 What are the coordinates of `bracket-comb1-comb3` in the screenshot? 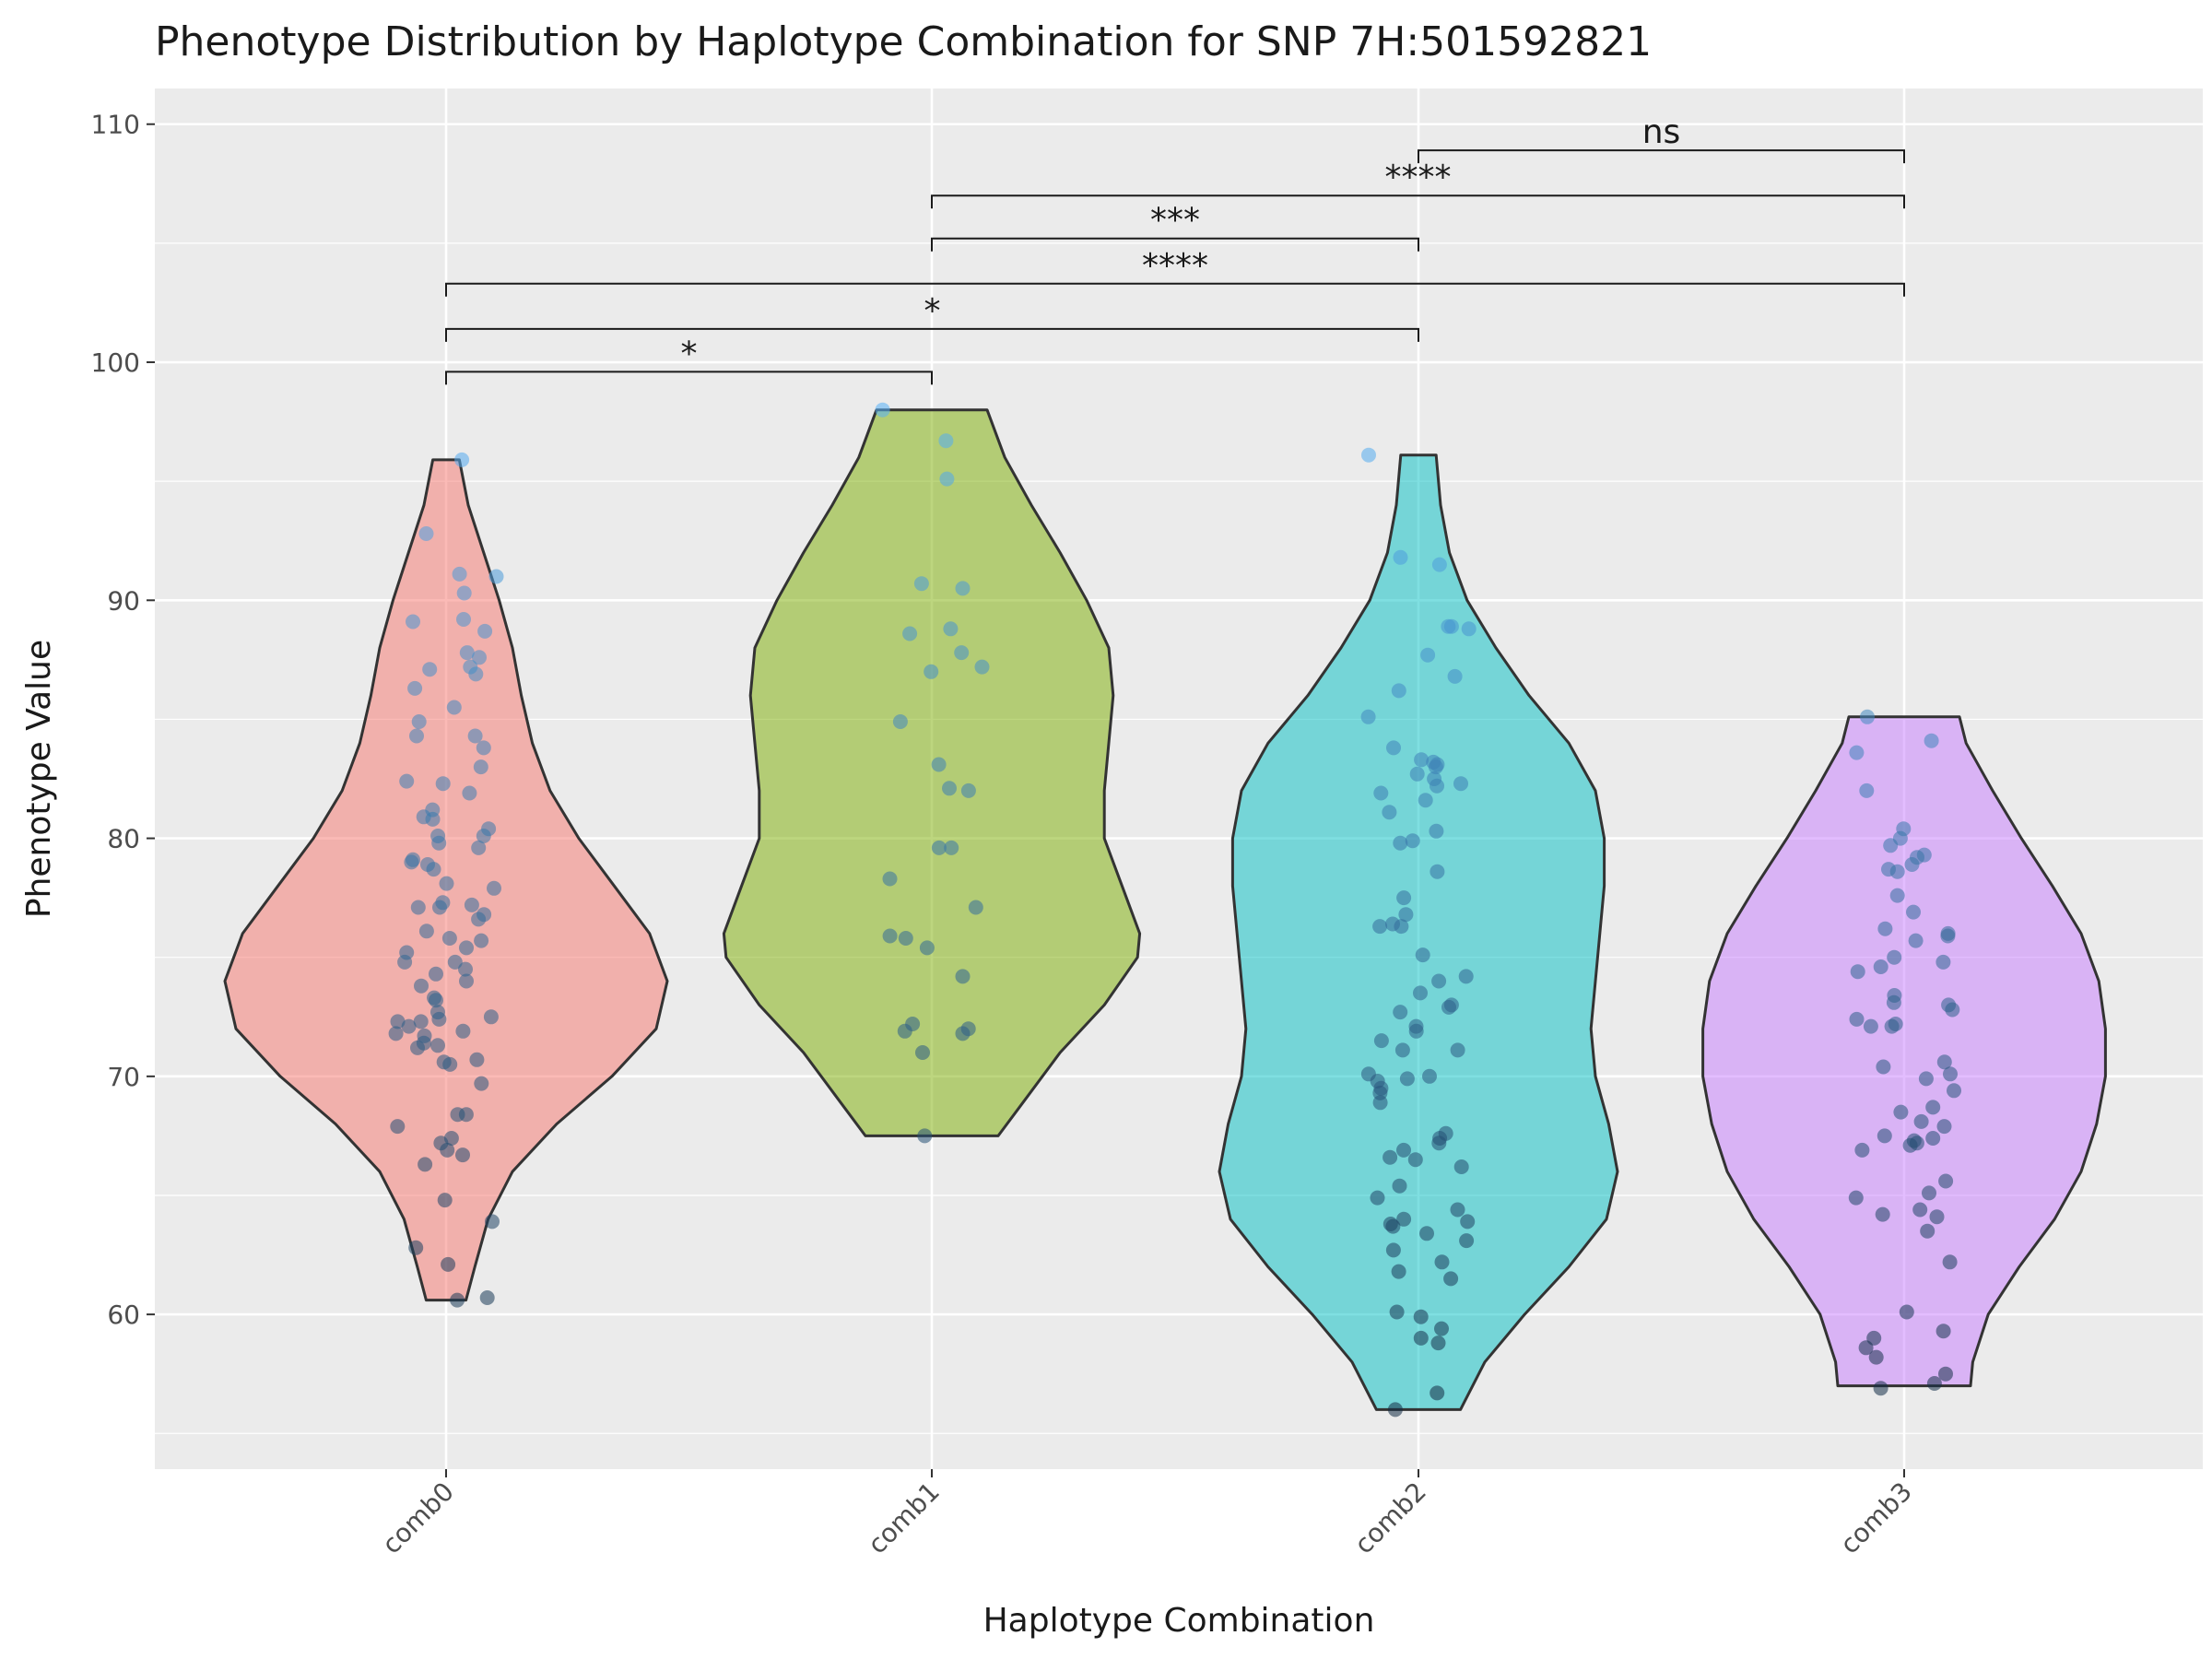 It's located at (1418, 201).